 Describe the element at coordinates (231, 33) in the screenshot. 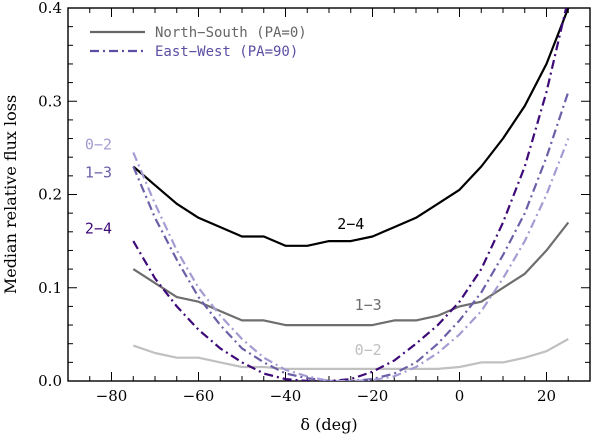

I see `legend-label: North−South (PA=0)` at that location.